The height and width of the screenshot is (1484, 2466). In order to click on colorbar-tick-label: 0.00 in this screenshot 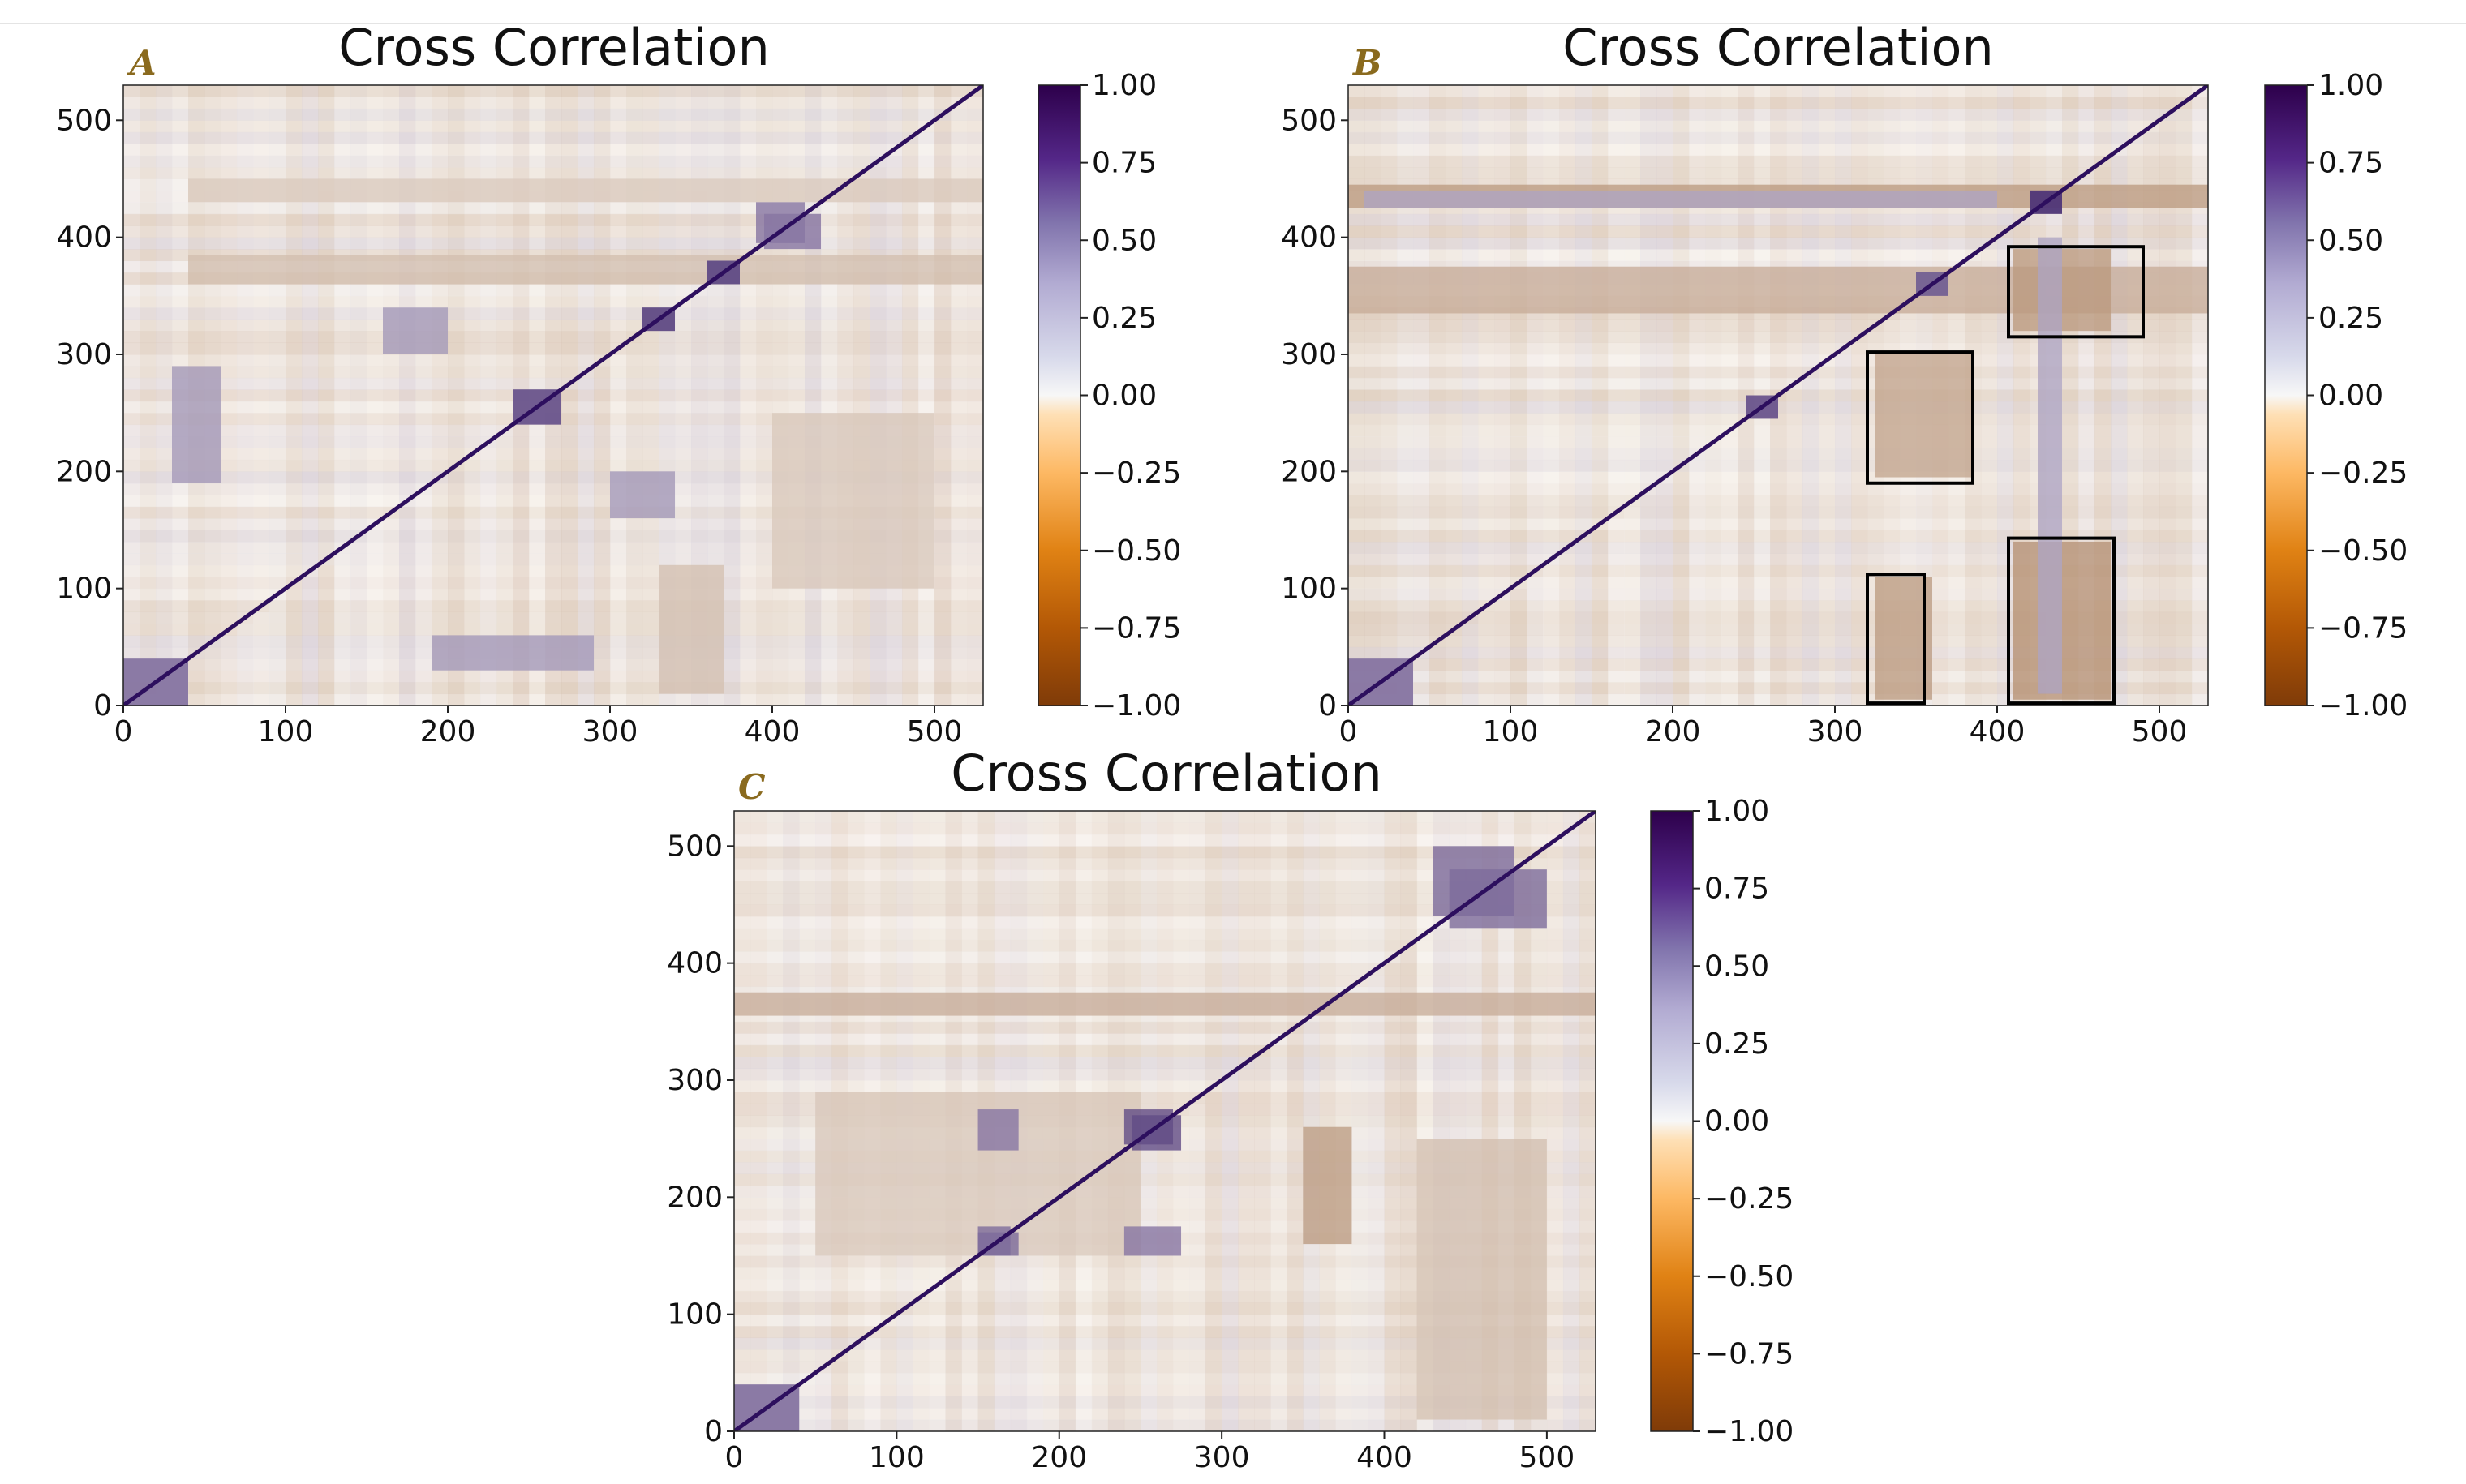, I will do `click(1736, 1122)`.